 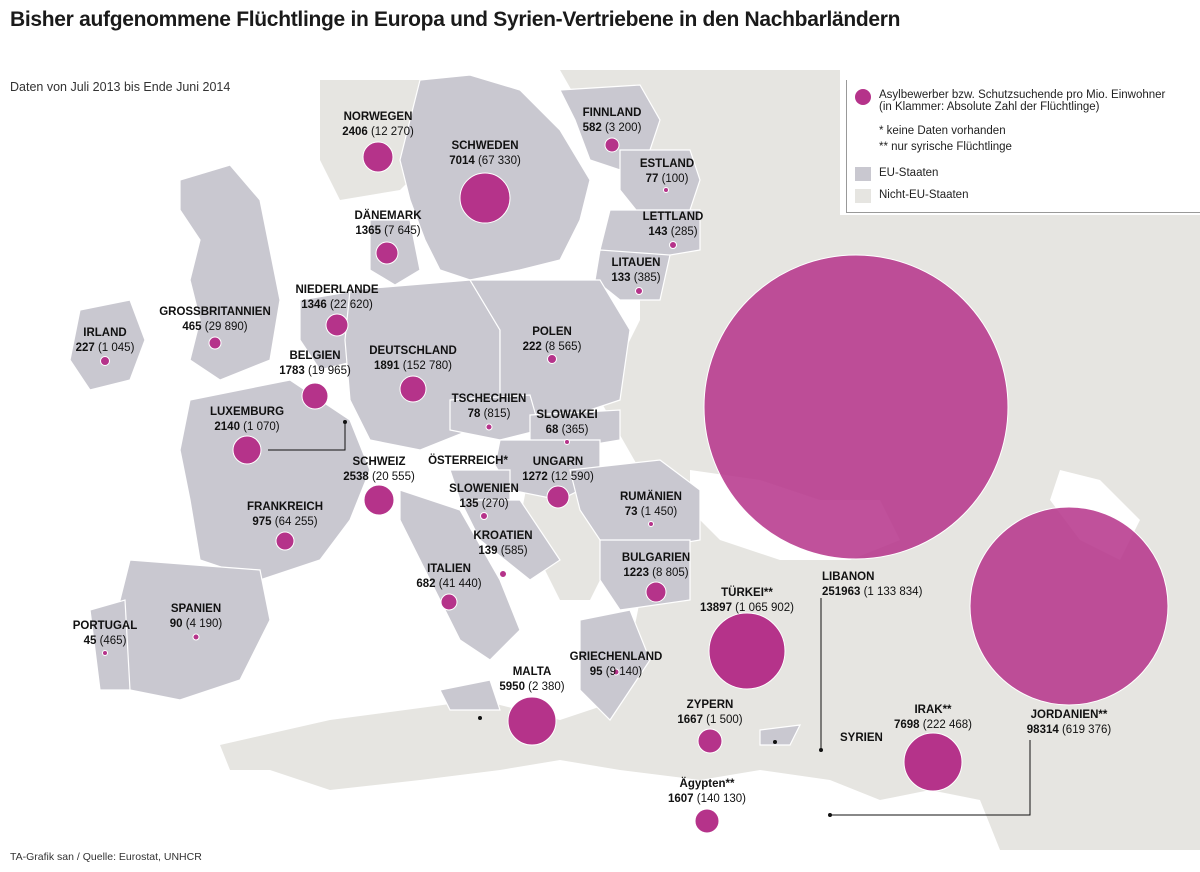 I want to click on per-mio-value: 222, so click(x=534, y=347).